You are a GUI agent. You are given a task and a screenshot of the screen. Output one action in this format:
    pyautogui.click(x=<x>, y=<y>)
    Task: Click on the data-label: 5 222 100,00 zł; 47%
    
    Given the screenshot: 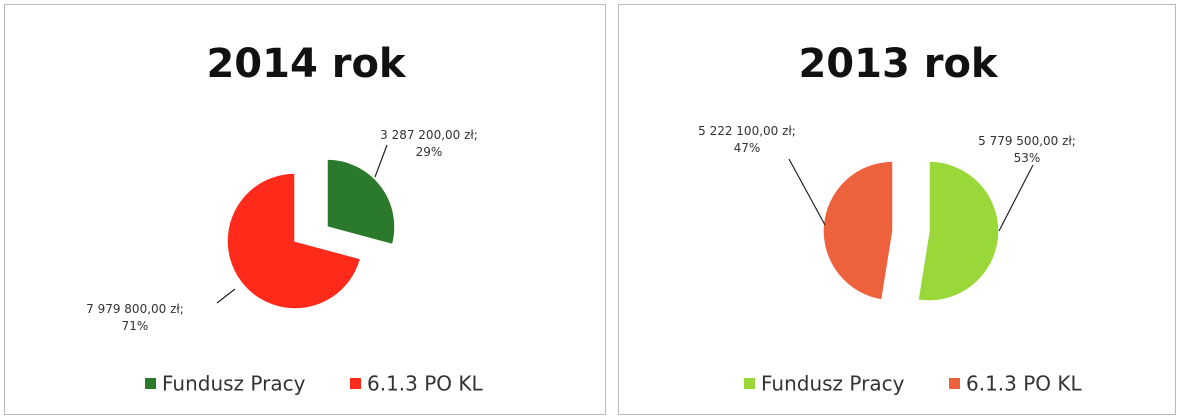 What is the action you would take?
    pyautogui.click(x=747, y=139)
    